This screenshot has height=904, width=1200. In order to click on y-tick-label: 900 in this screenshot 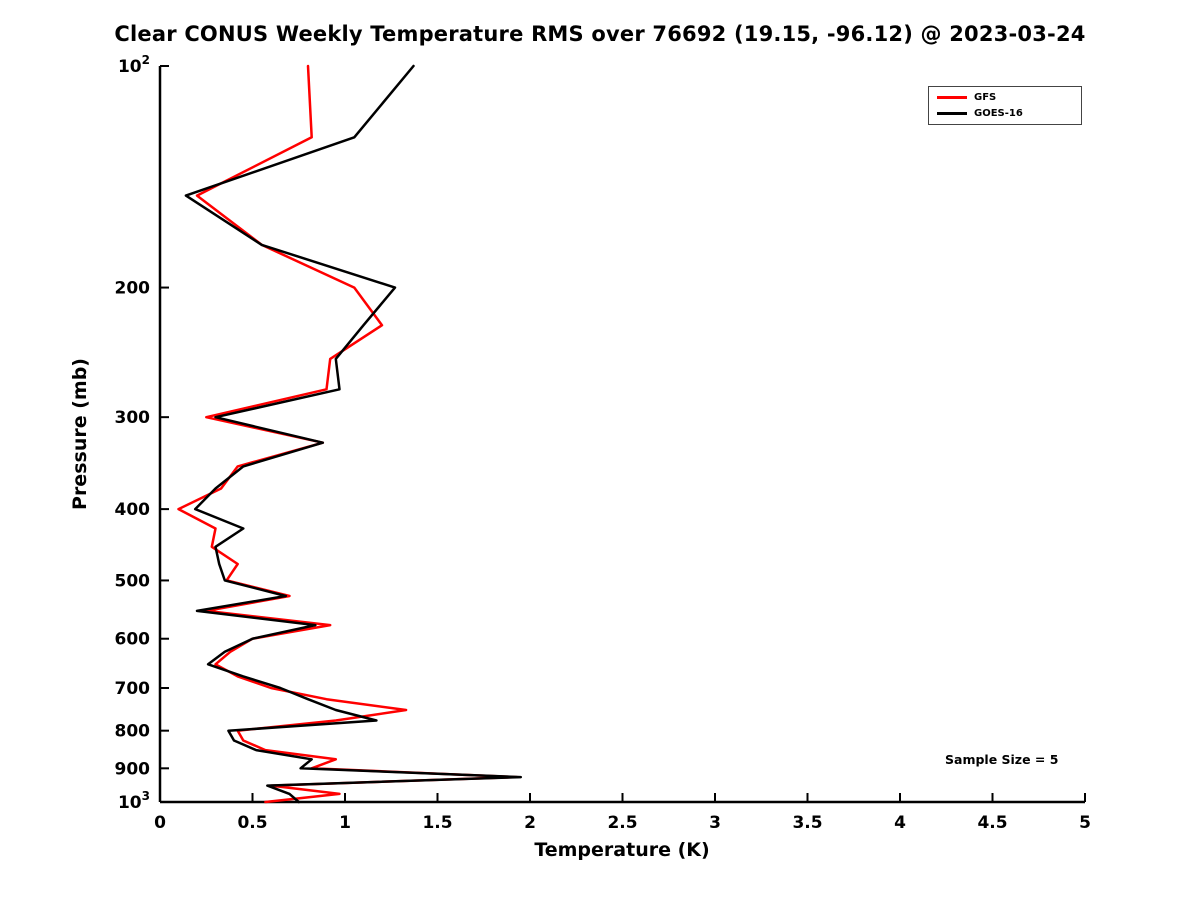, I will do `click(133, 769)`.